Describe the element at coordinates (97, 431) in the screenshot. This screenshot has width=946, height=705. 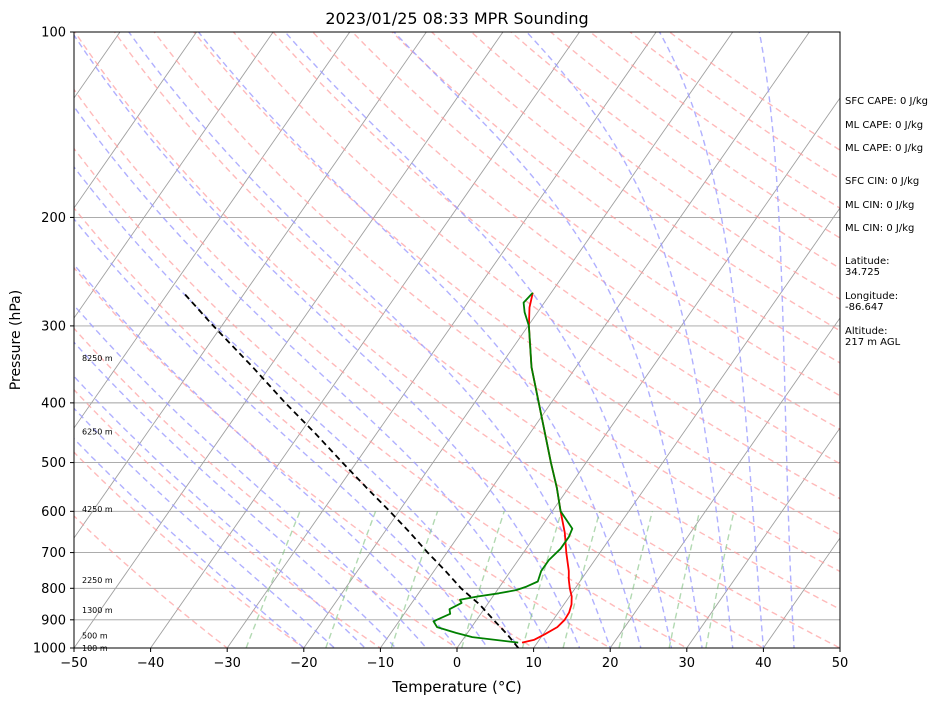
I see `altitude-label: 6250 m` at that location.